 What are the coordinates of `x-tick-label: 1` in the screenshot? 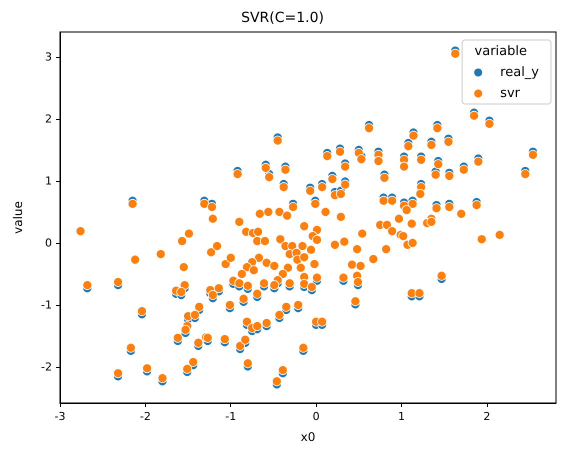 It's located at (401, 416).